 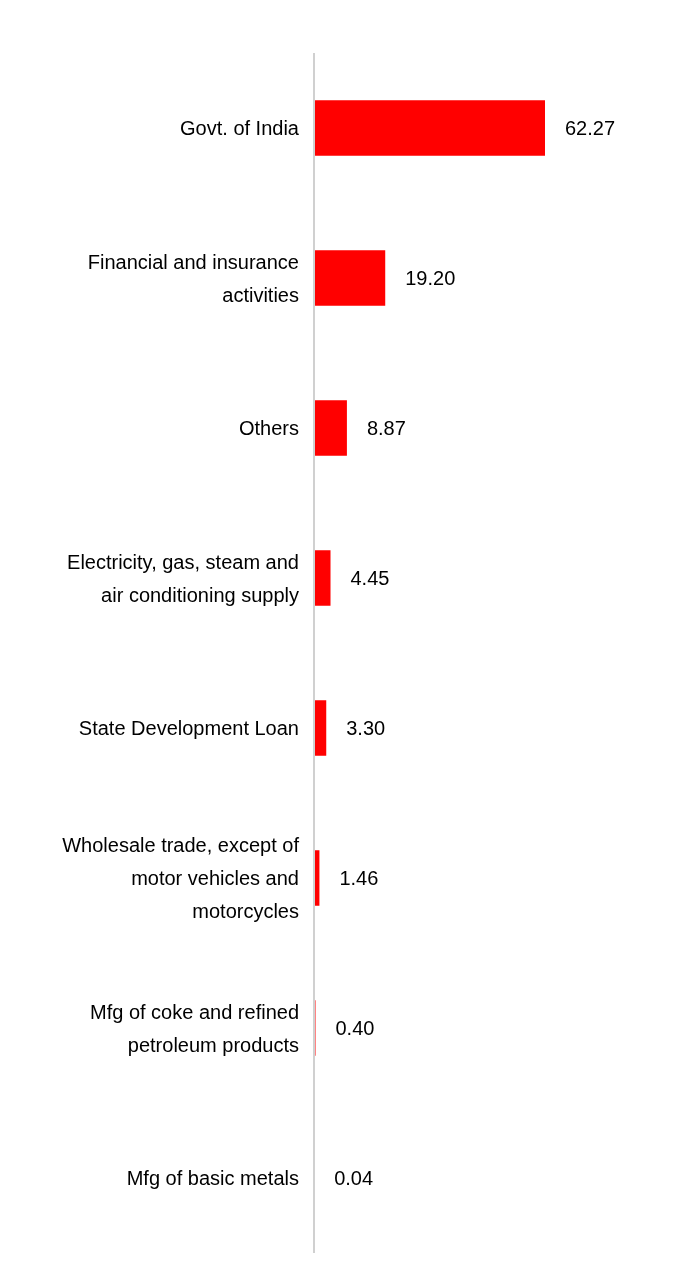 I want to click on data-label: 1.46, so click(x=359, y=878).